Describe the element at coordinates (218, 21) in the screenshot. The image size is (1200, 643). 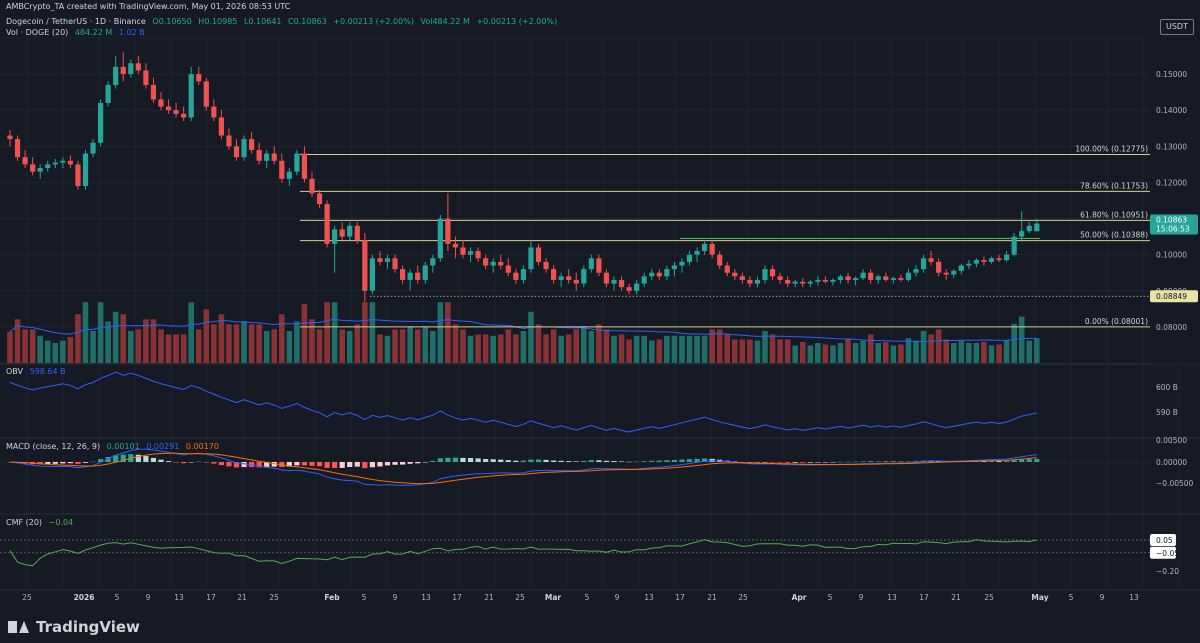
I see `high-value: H0.10985` at that location.